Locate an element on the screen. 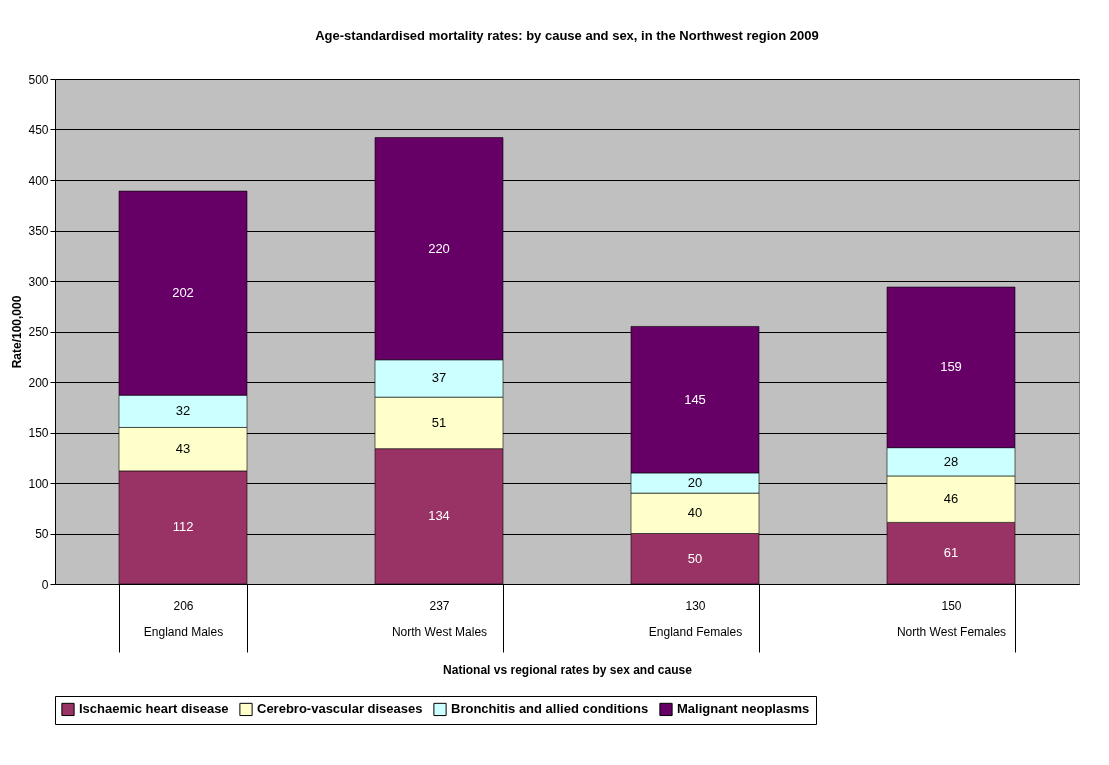 This screenshot has height=765, width=1109. x-tick-label: 150 North West Females is located at coordinates (951, 618).